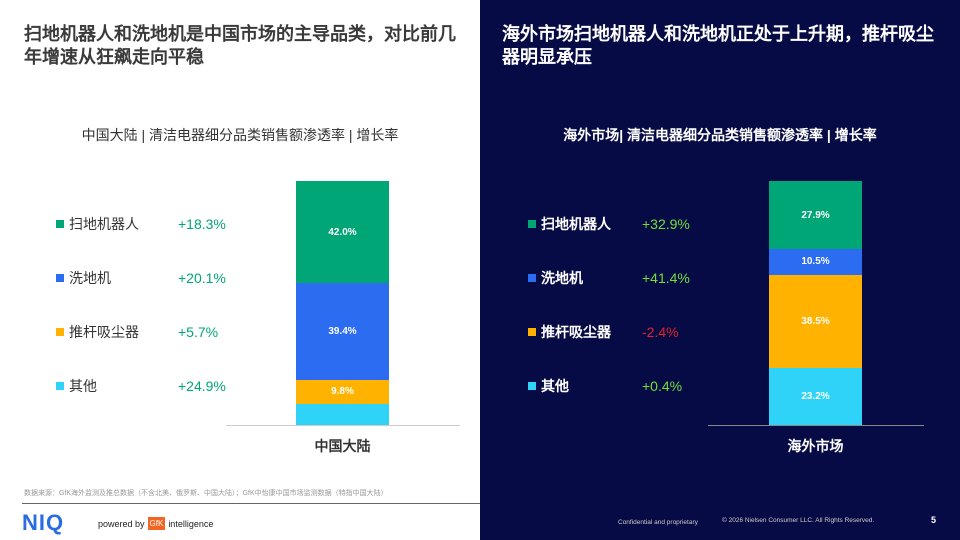 The image size is (960, 540). I want to click on bar-segment: 39.4%, so click(342, 331).